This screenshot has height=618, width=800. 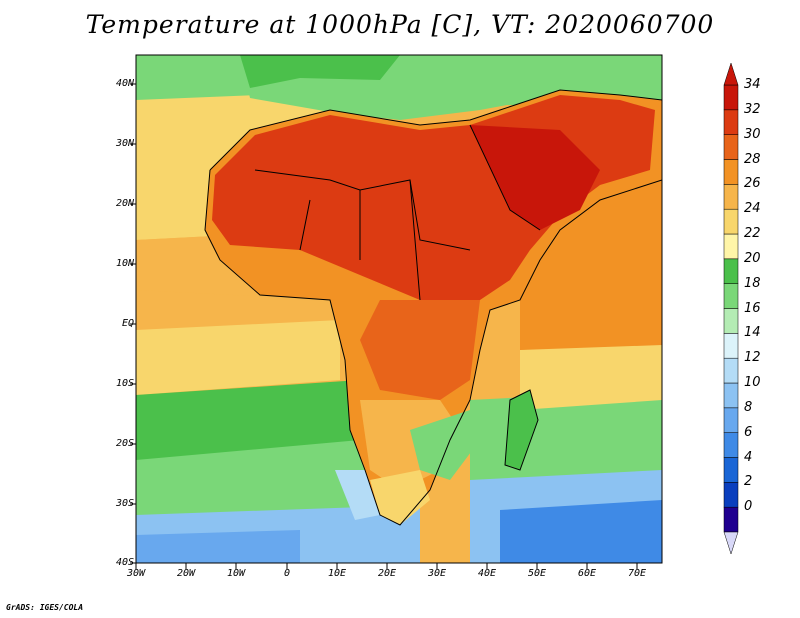 I want to click on lat-label-10n: 10N, so click(x=124, y=263).